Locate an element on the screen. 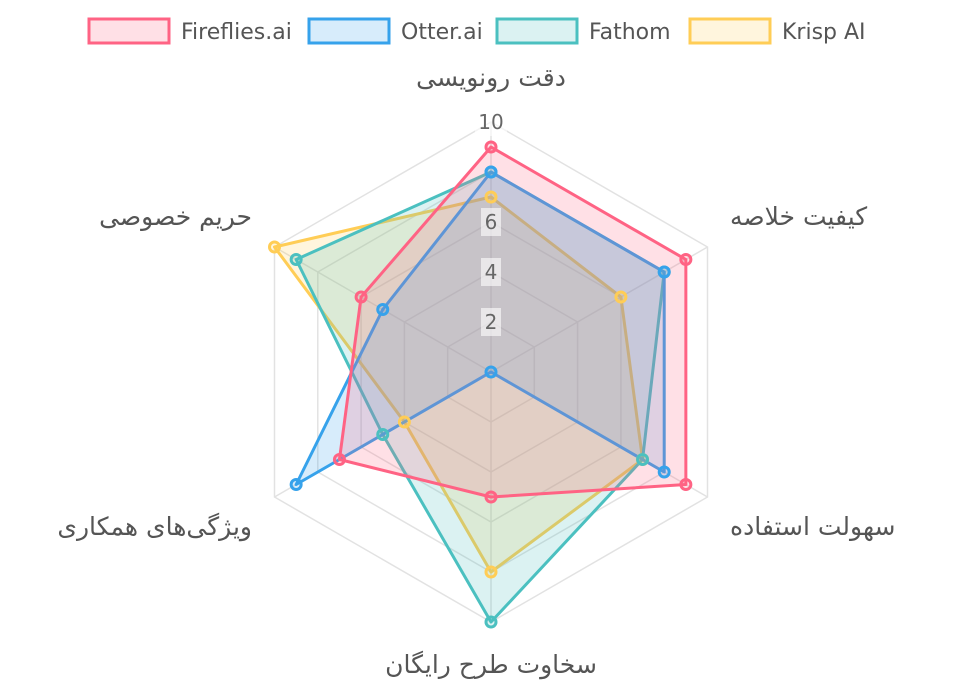  axis-label: کیفیت خلاصه is located at coordinates (798, 216).